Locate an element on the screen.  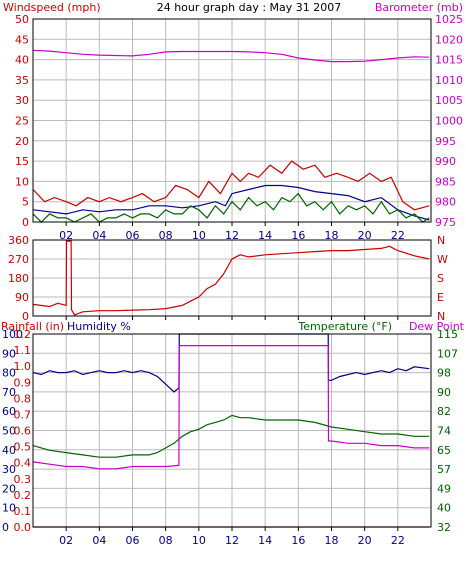
y2-tick-label: 1010 is located at coordinates (449, 80).